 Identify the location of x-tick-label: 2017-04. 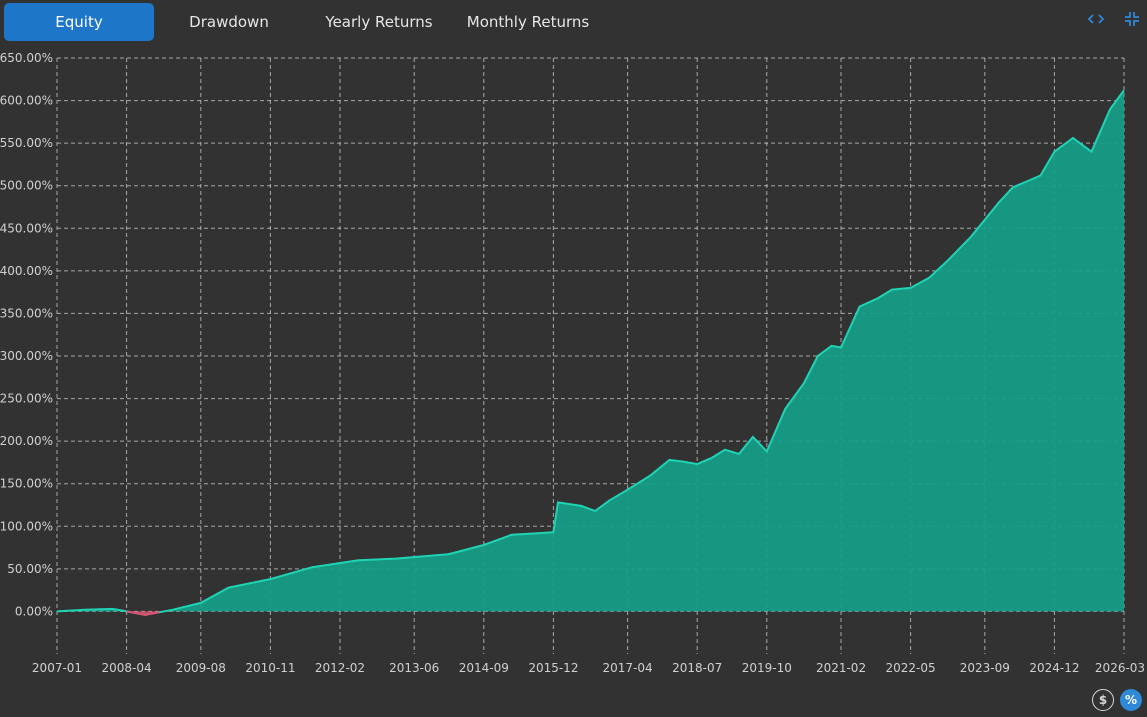
(628, 668).